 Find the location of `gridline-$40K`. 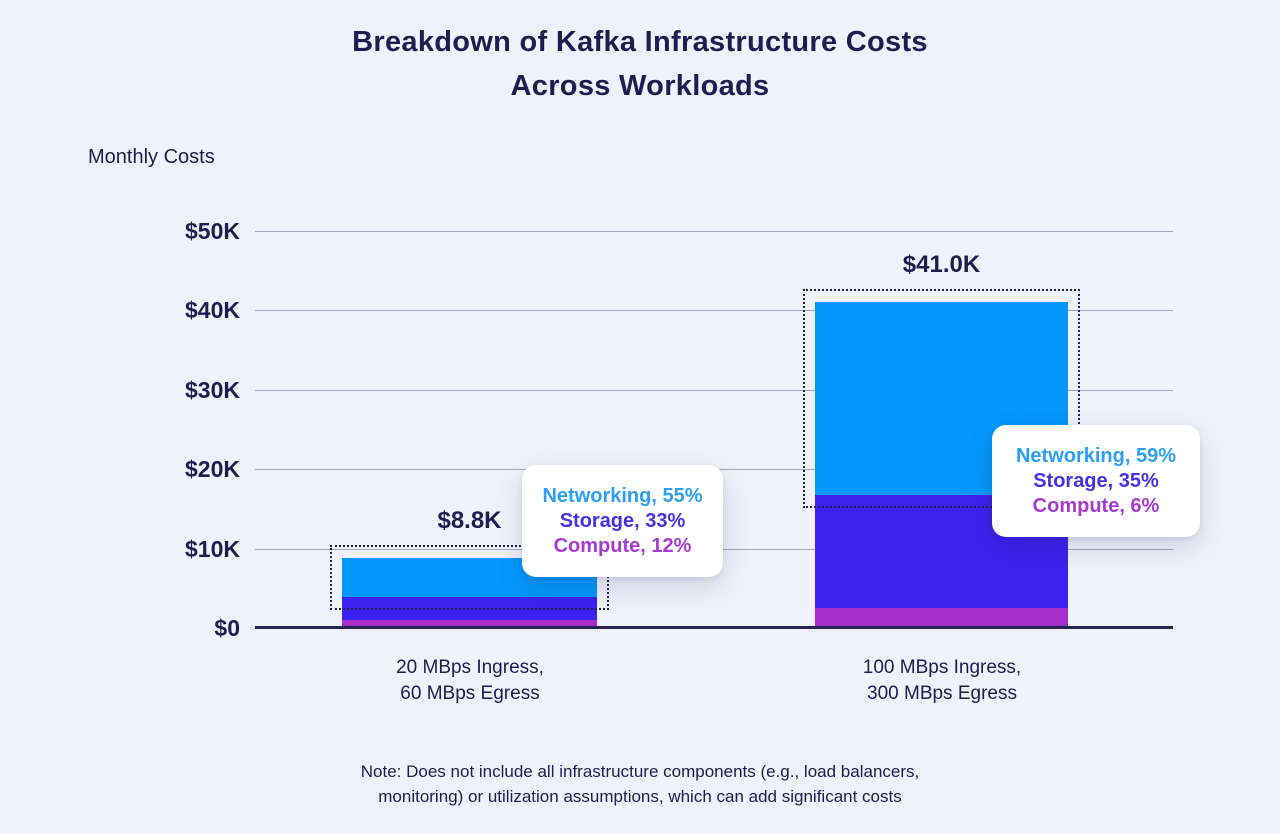

gridline-$40K is located at coordinates (714, 311).